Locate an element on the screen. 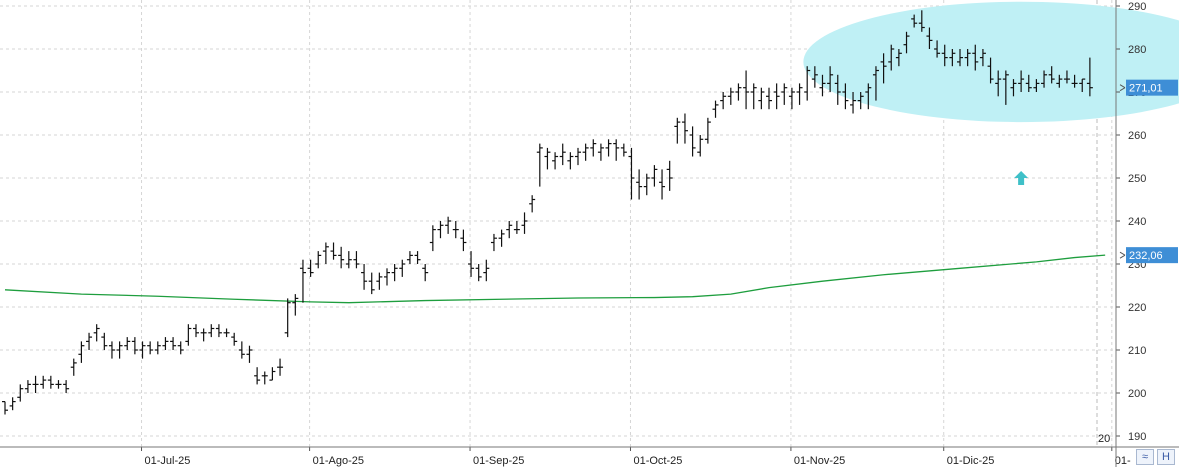 This screenshot has height=472, width=1179. chart-type-button: ≈ is located at coordinates (1145, 457).